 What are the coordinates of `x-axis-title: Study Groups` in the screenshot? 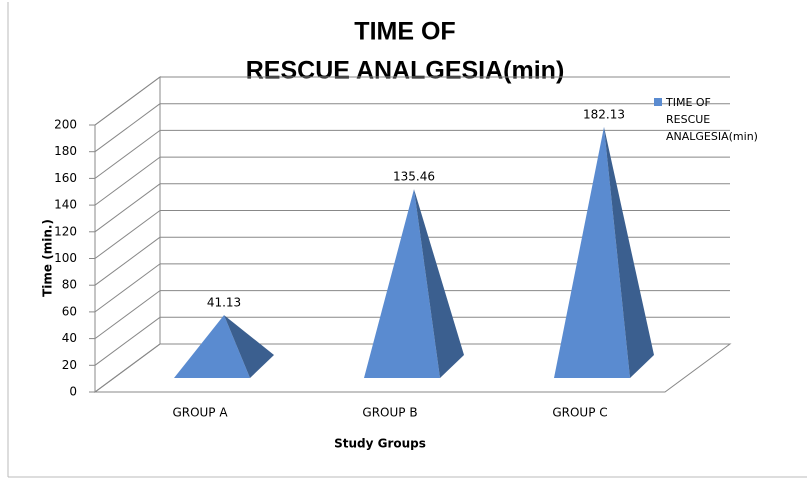 It's located at (380, 444).